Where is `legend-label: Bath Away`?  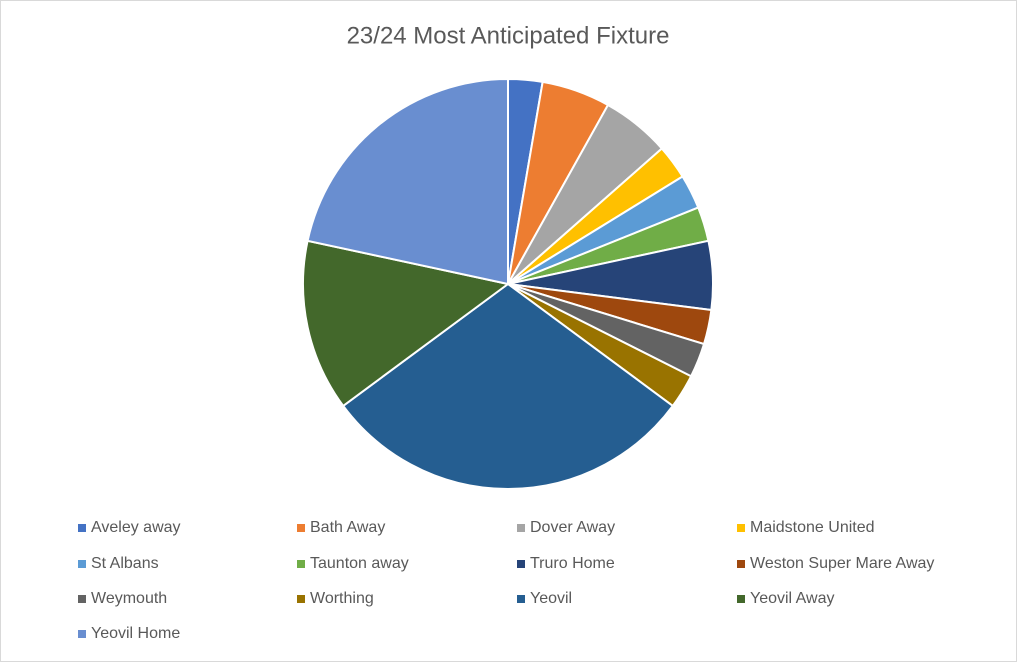 legend-label: Bath Away is located at coordinates (347, 527).